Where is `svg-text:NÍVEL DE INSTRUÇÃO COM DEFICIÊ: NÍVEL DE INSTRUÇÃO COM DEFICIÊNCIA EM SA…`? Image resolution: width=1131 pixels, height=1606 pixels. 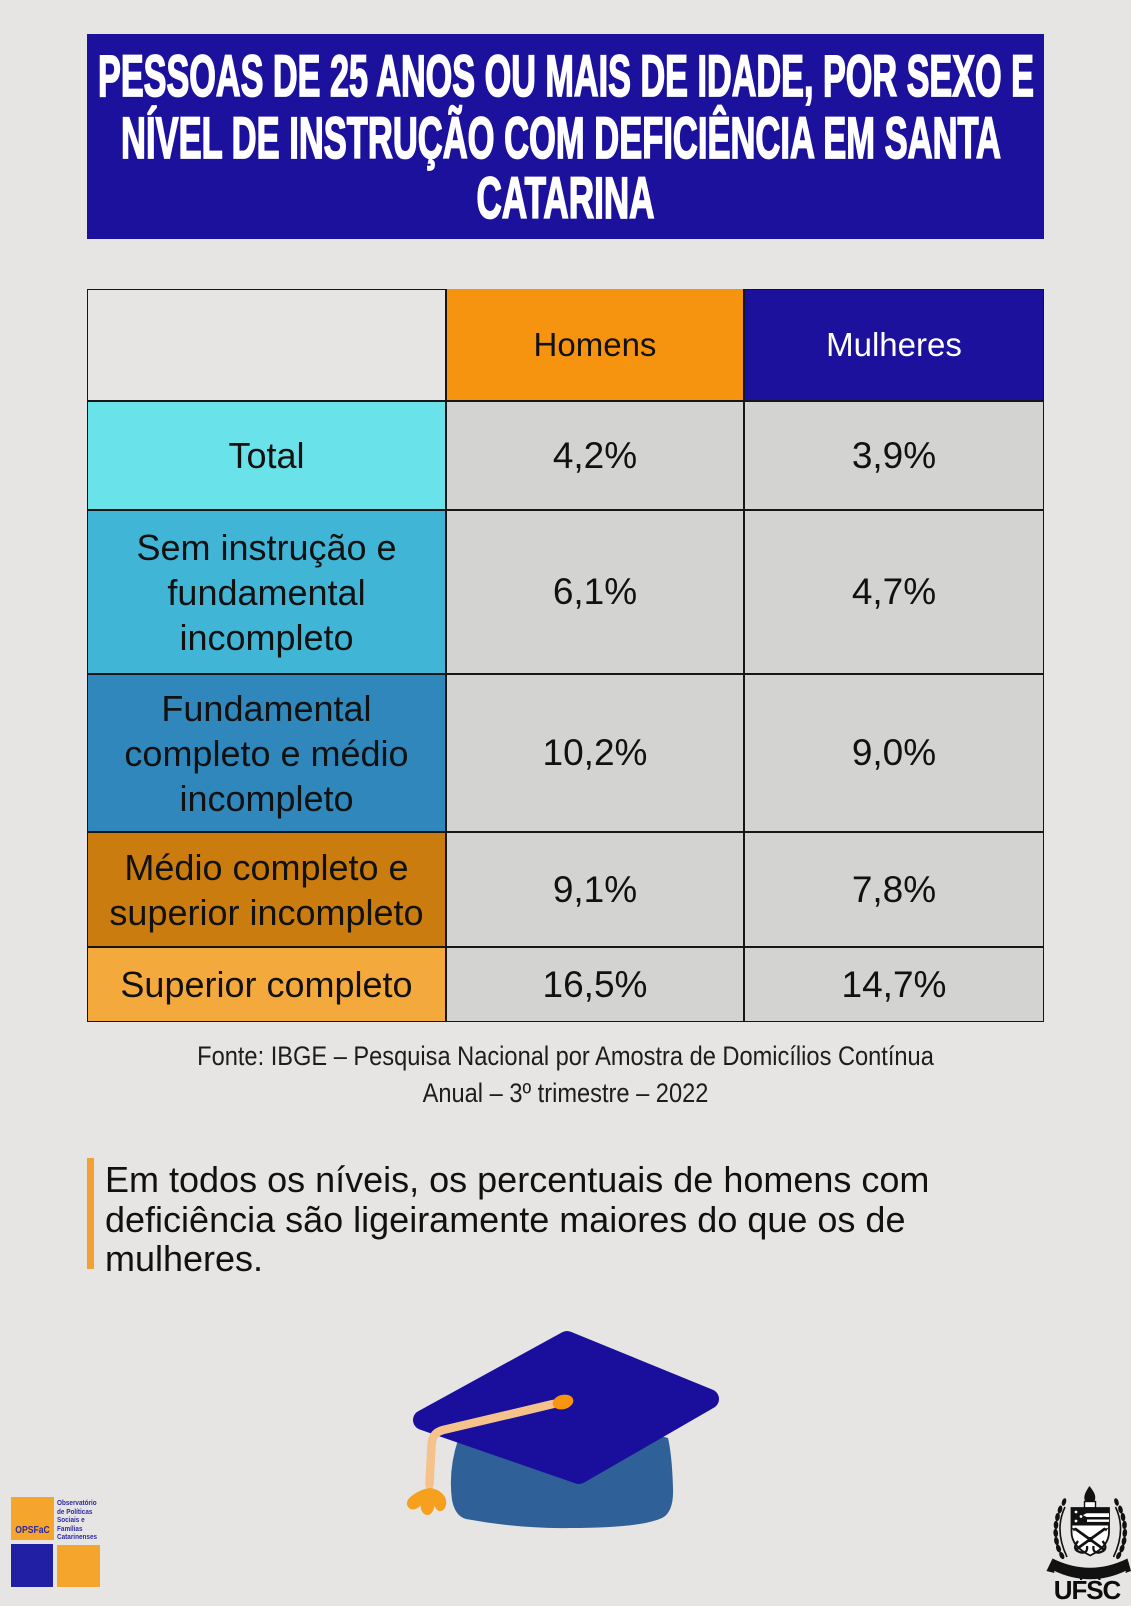 svg-text:NÍVEL DE INSTRUÇÃO COM DEFICIÊ: NÍVEL DE INSTRUÇÃO COM DEFICIÊNCIA EM SA… is located at coordinates (561, 138).